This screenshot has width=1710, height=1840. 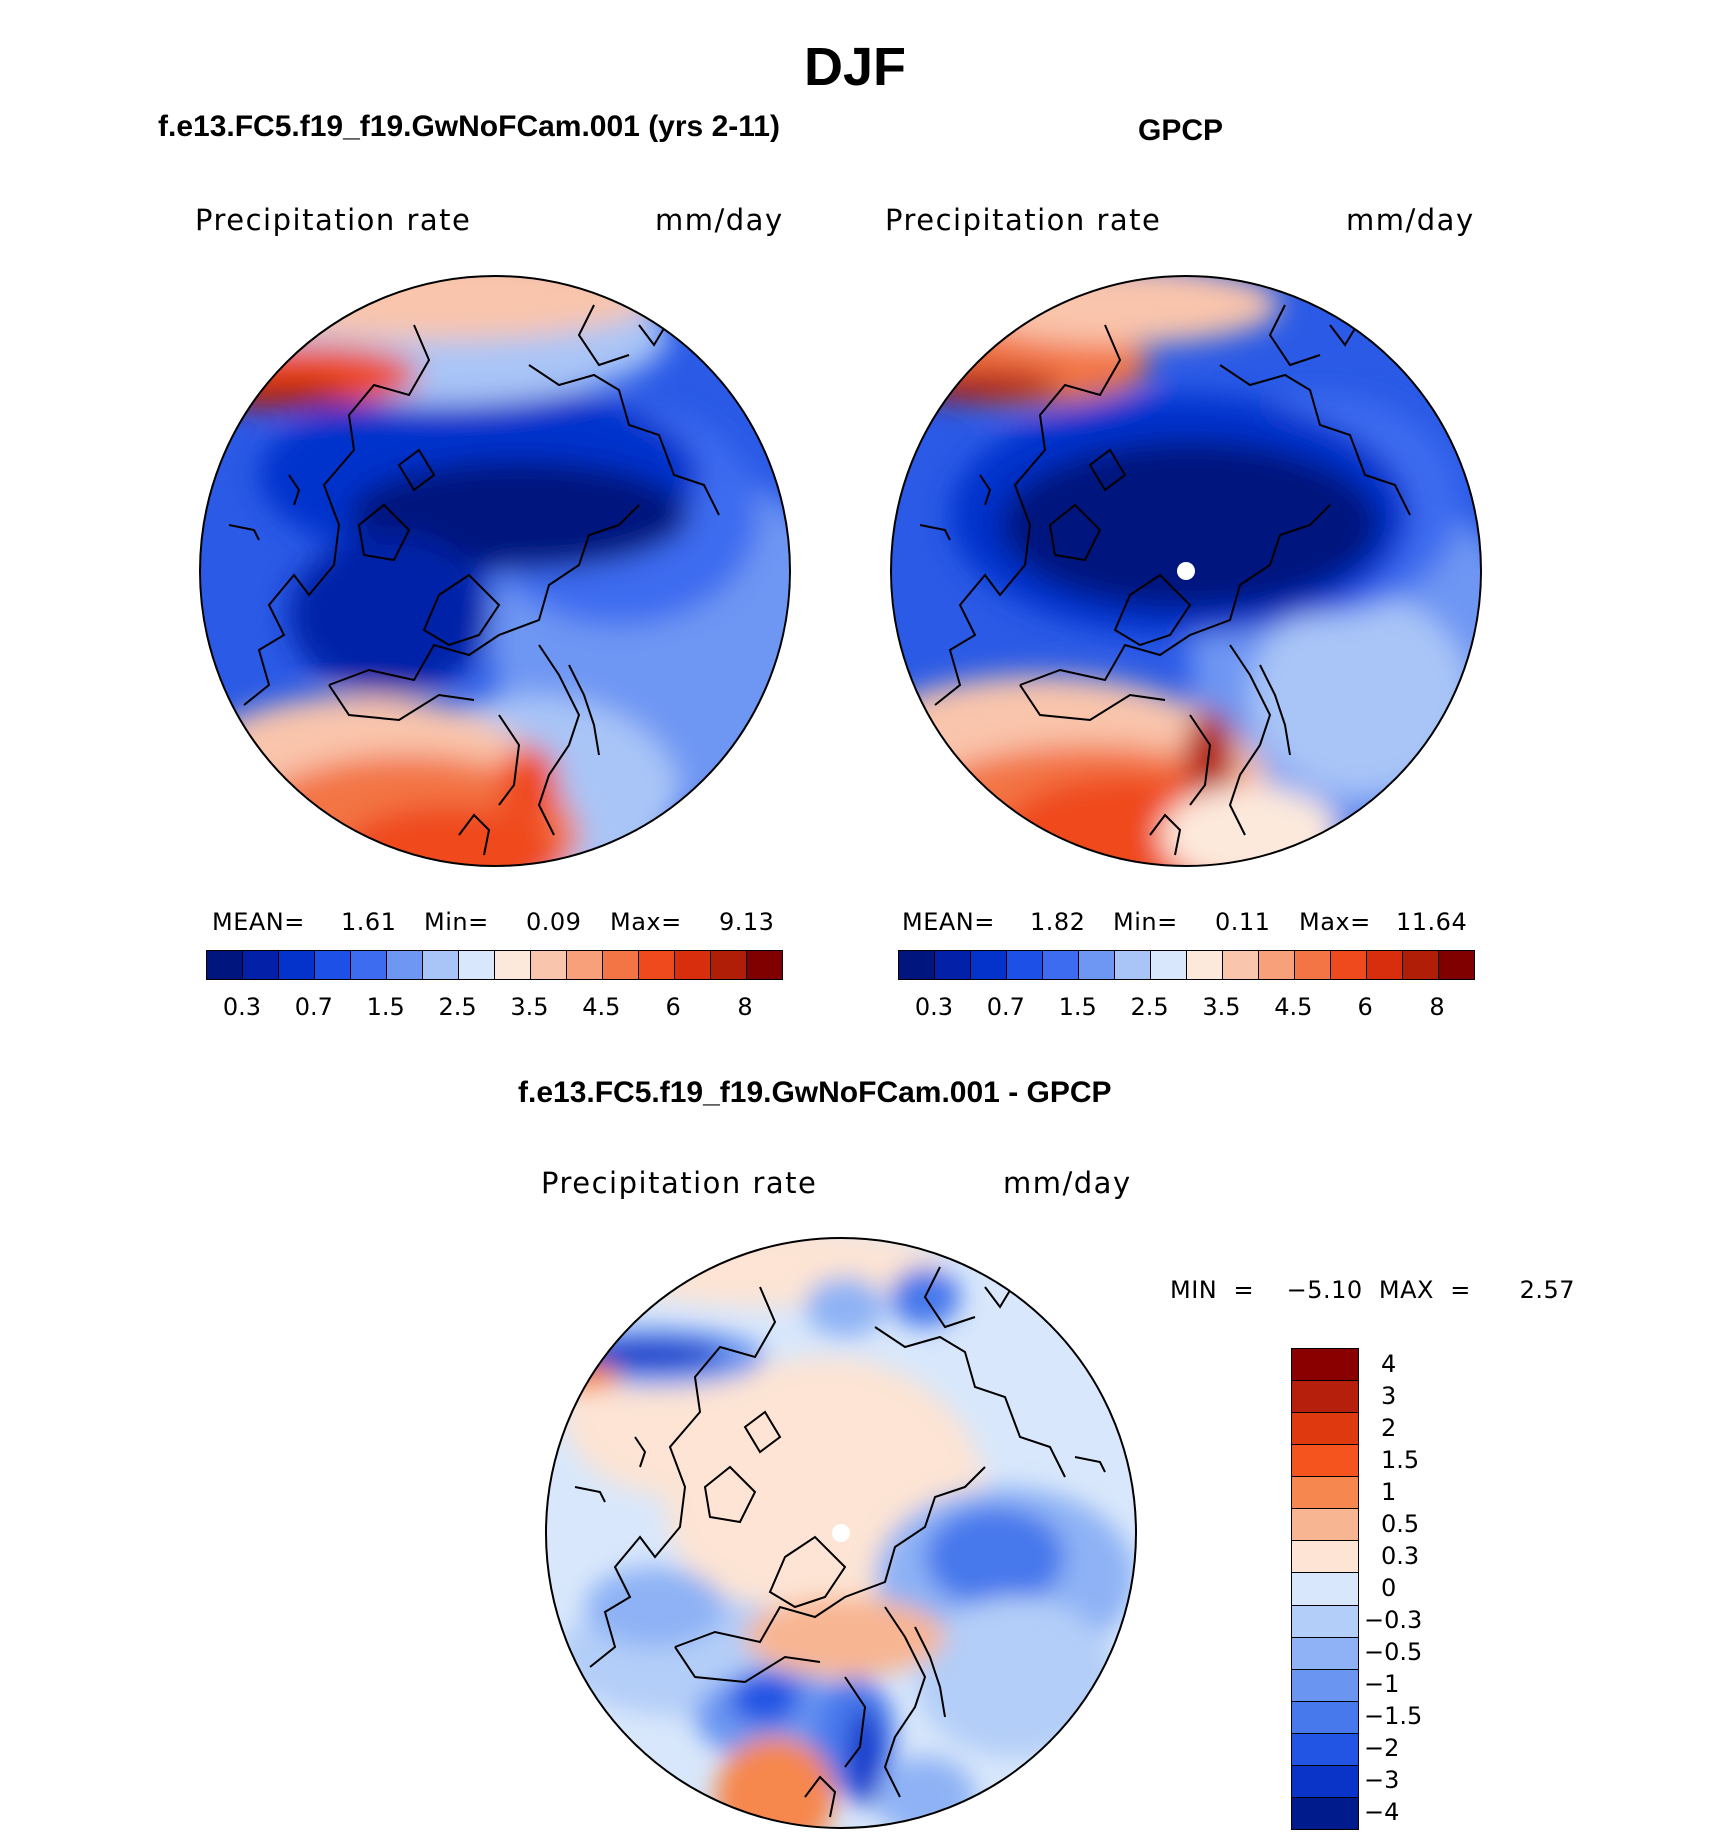 What do you see at coordinates (679, 1183) in the screenshot?
I see `diff-field-label: Precipitation rate` at bounding box center [679, 1183].